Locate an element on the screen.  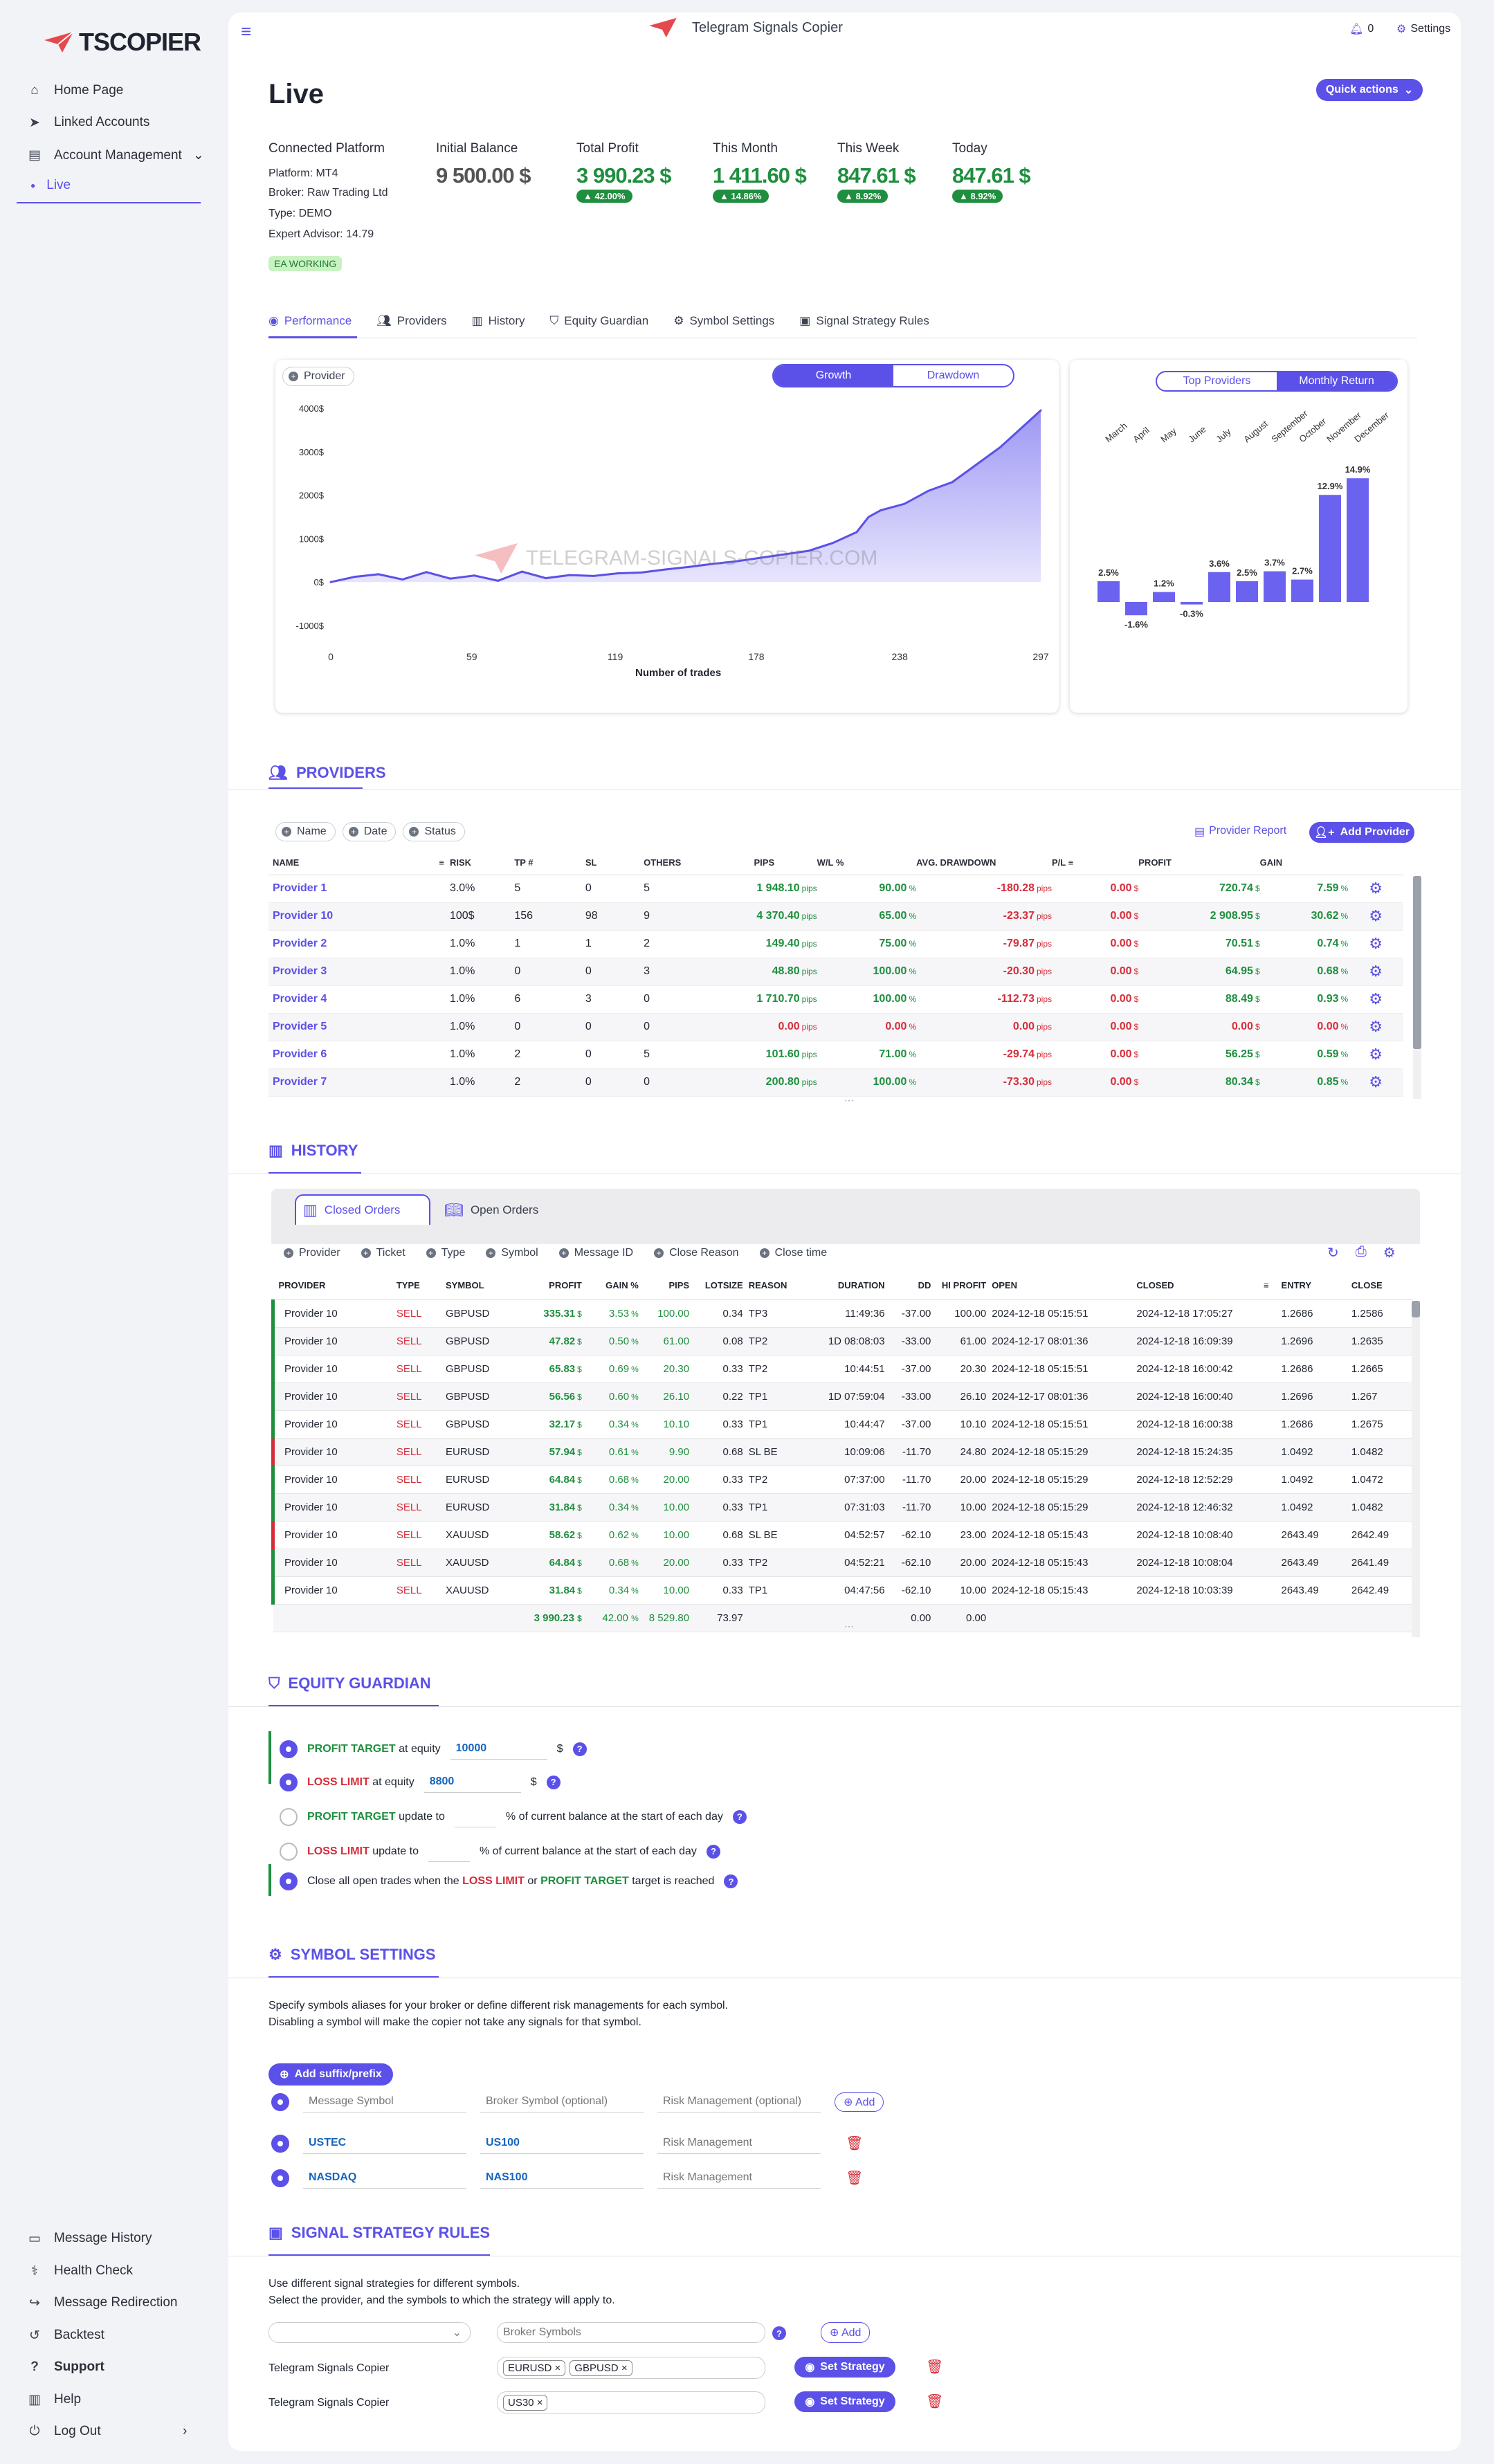
sidebar-item-backtest: ↺ Backtest is located at coordinates (65, 2335).